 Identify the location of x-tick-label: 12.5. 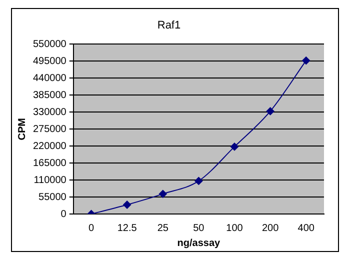
(127, 228).